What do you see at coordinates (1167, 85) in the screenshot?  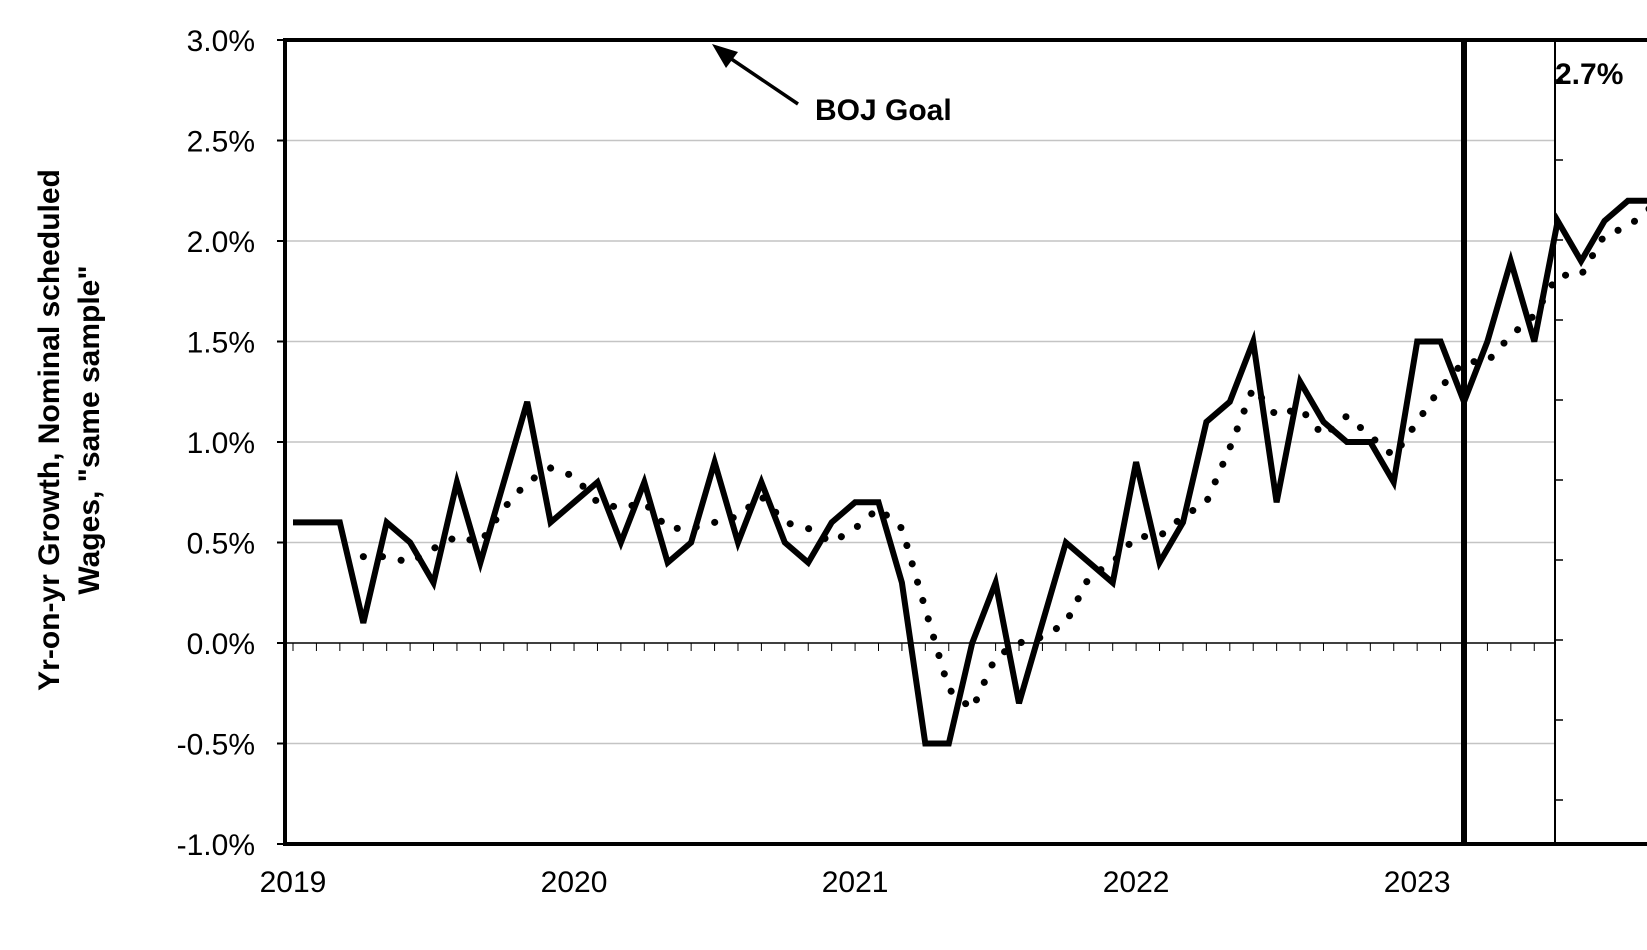 I see `annotations: BOJ Goal 2.7%` at bounding box center [1167, 85].